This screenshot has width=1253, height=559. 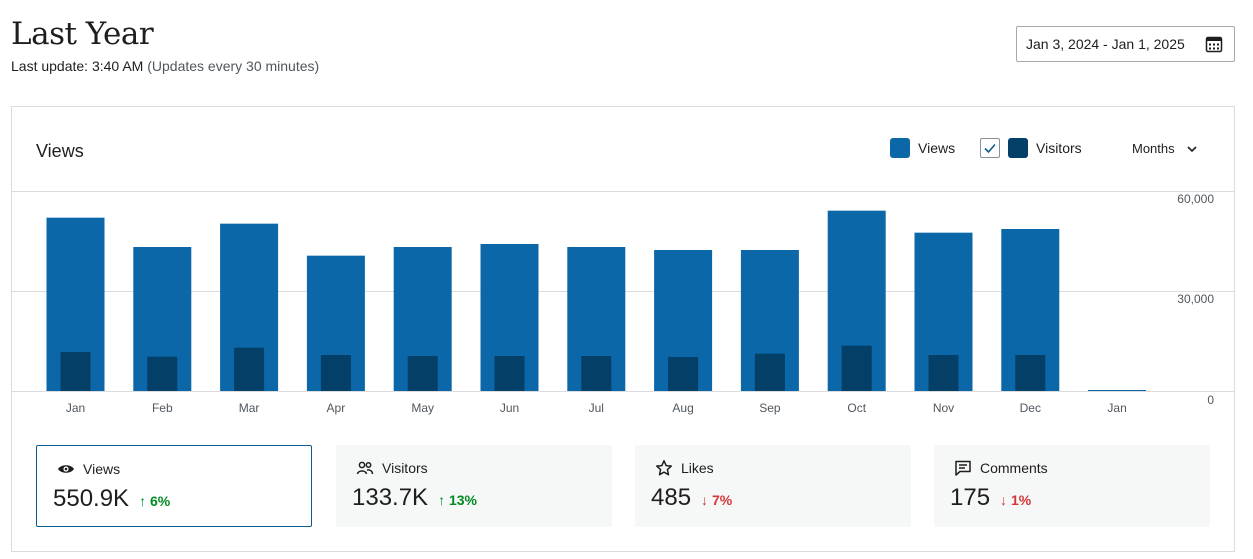 What do you see at coordinates (1105, 44) in the screenshot?
I see `date-range-label: Jan 3, 2024 - Jan 1, 2025` at bounding box center [1105, 44].